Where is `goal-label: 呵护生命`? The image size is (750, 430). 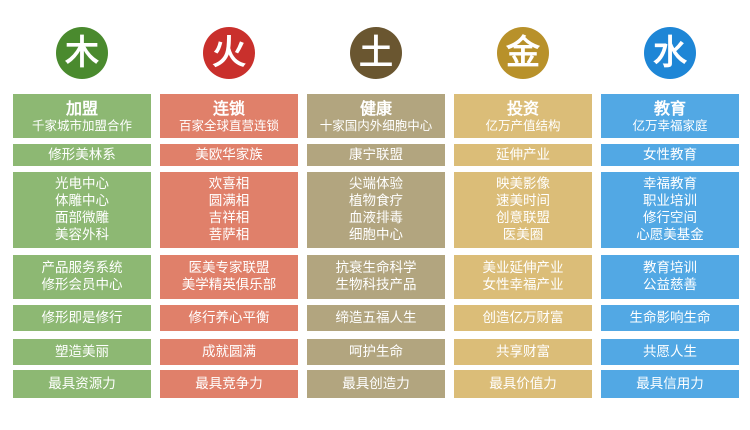 goal-label: 呵护生命 is located at coordinates (376, 351).